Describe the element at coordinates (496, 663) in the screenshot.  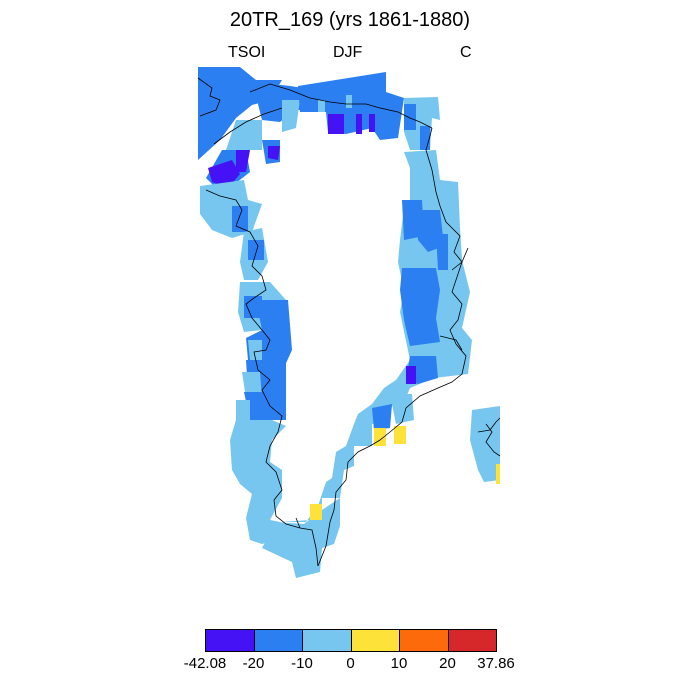
I see `colorbar-label: 37.86` at that location.